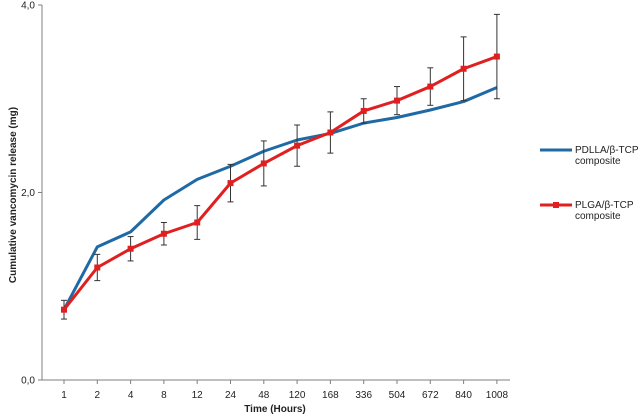 The width and height of the screenshot is (643, 416). What do you see at coordinates (330, 395) in the screenshot?
I see `x-tick-label: 168` at bounding box center [330, 395].